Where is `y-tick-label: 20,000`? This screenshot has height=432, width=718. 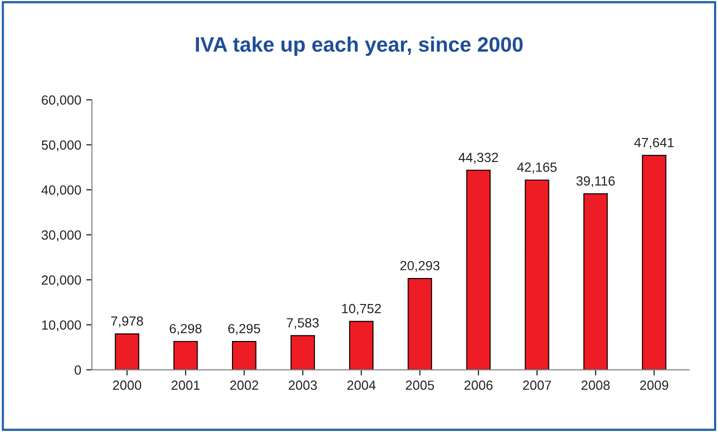 y-tick-label: 20,000 is located at coordinates (61, 280).